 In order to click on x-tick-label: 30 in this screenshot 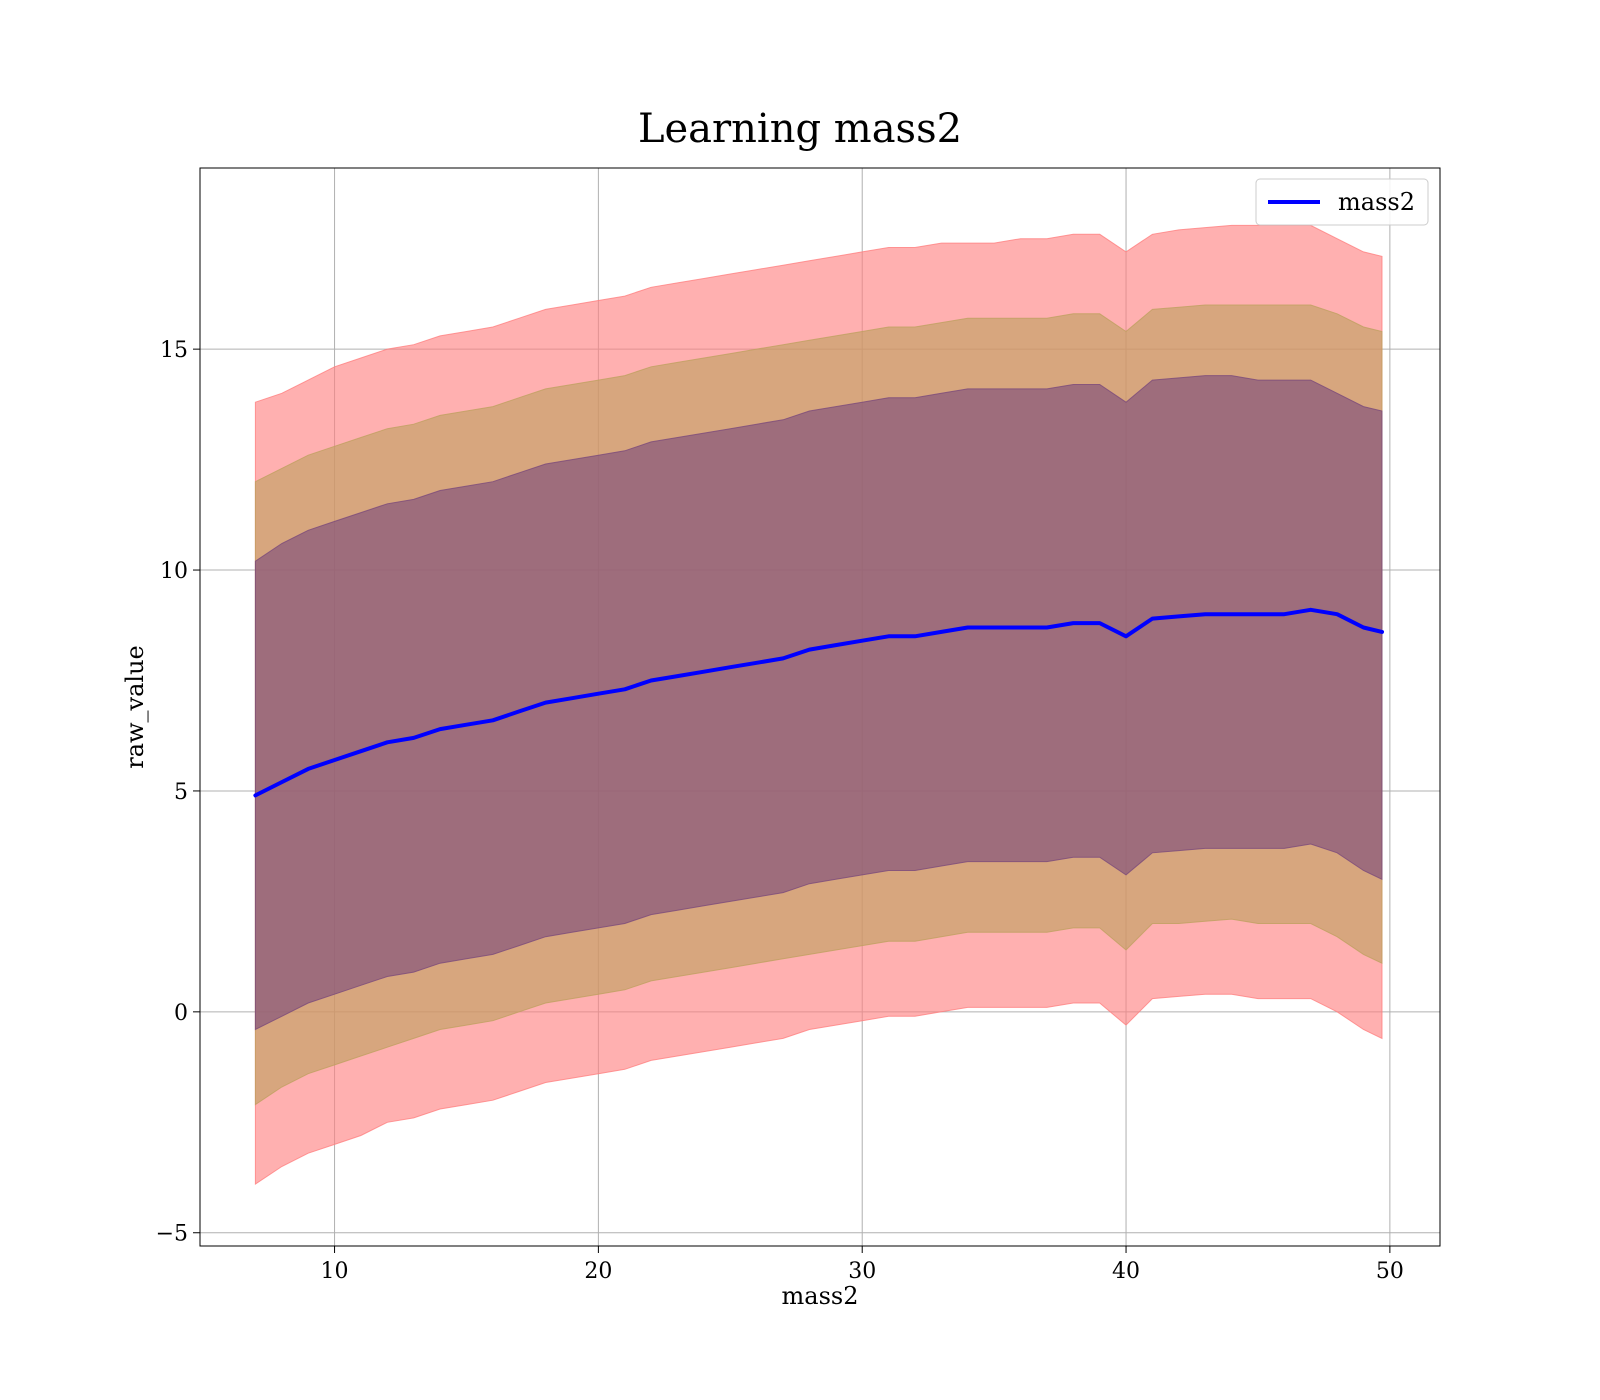, I will do `click(862, 1271)`.